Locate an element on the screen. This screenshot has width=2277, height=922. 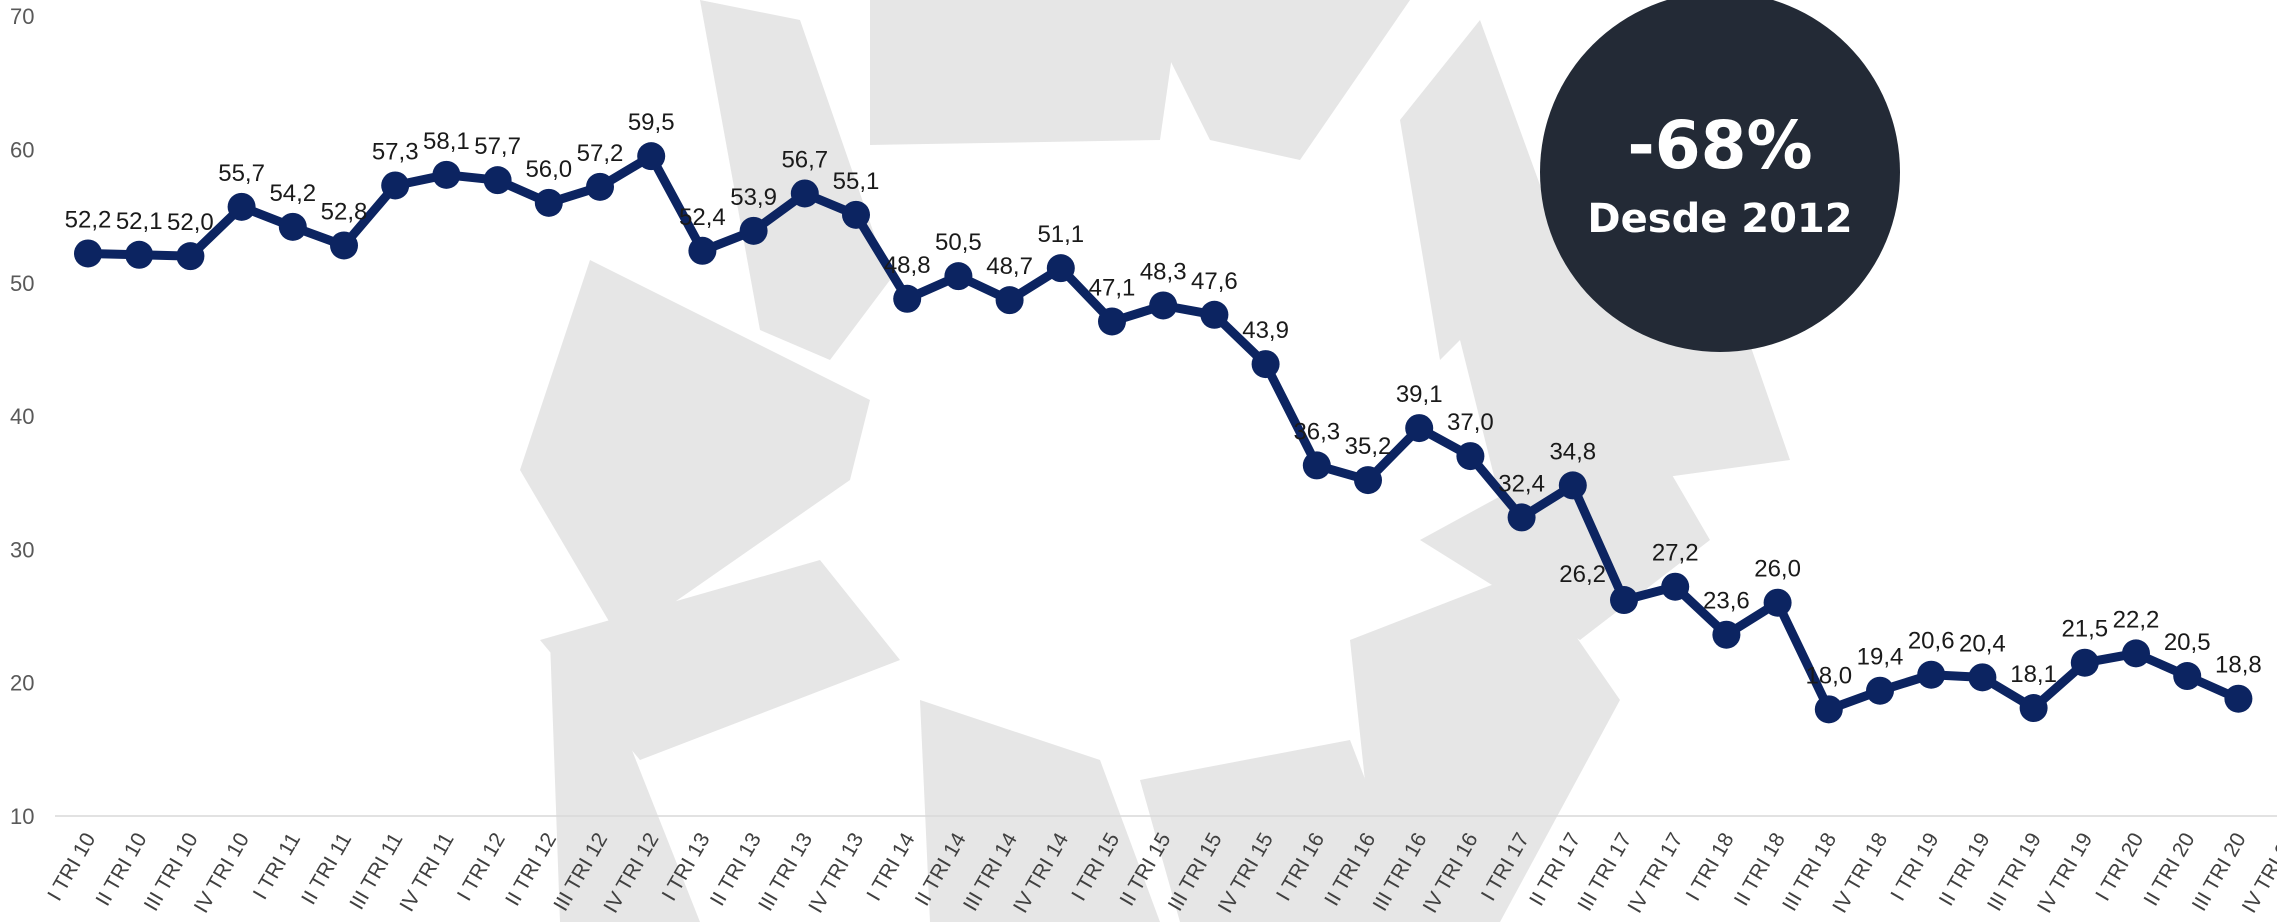
data-label: 26,0 is located at coordinates (1777, 569).